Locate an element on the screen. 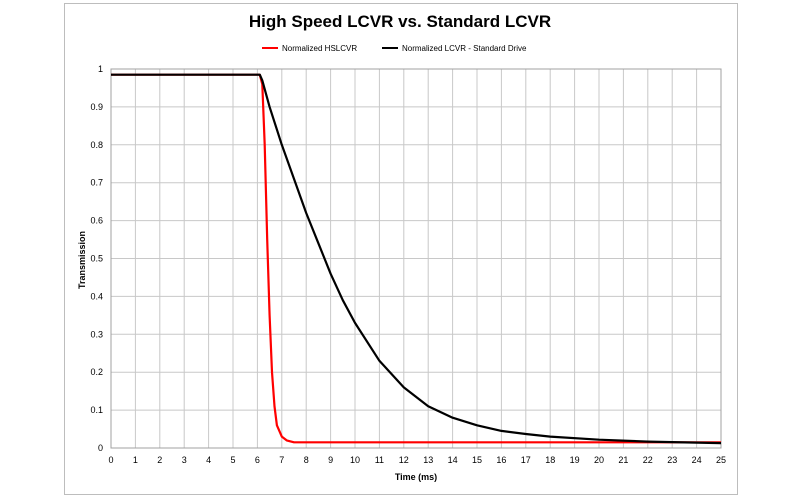 The width and height of the screenshot is (800, 499). x-tick-label: 13 is located at coordinates (428, 460).